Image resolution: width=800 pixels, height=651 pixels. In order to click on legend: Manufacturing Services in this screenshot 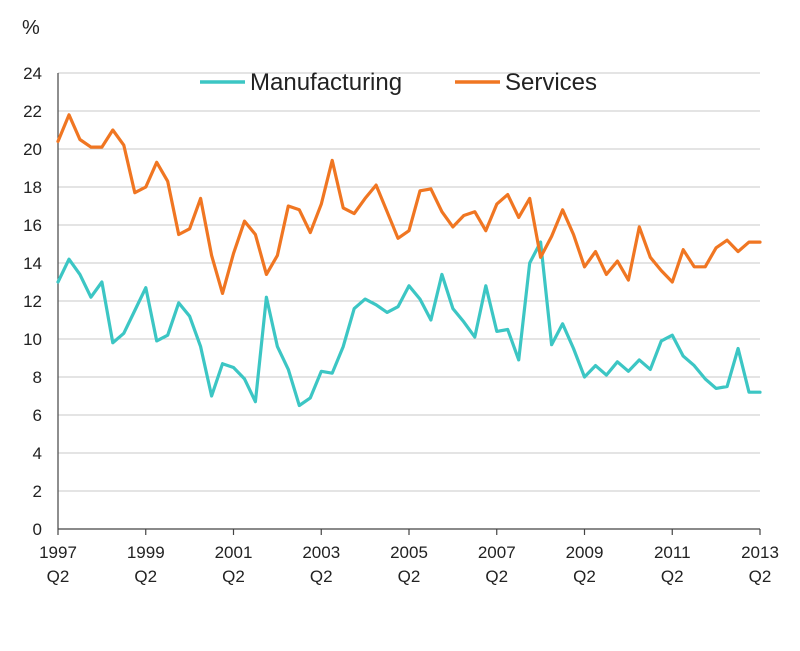, I will do `click(398, 82)`.